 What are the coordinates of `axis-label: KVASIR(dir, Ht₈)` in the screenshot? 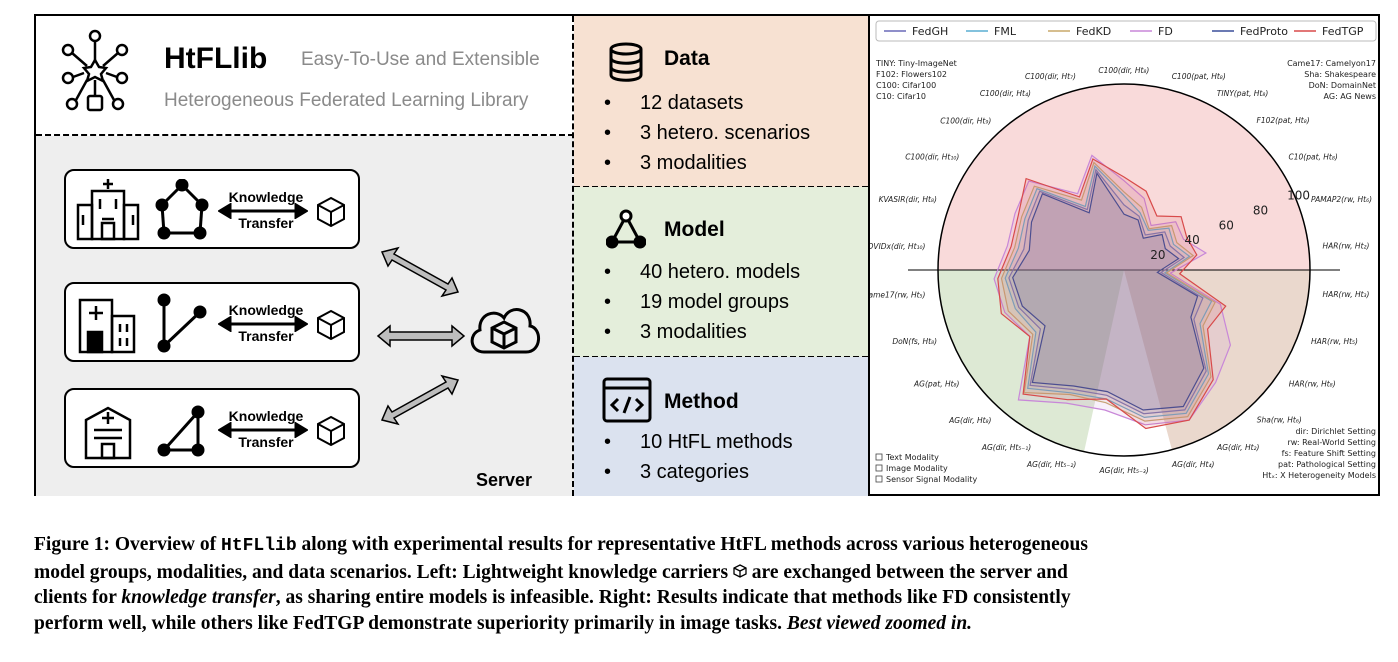 It's located at (908, 199).